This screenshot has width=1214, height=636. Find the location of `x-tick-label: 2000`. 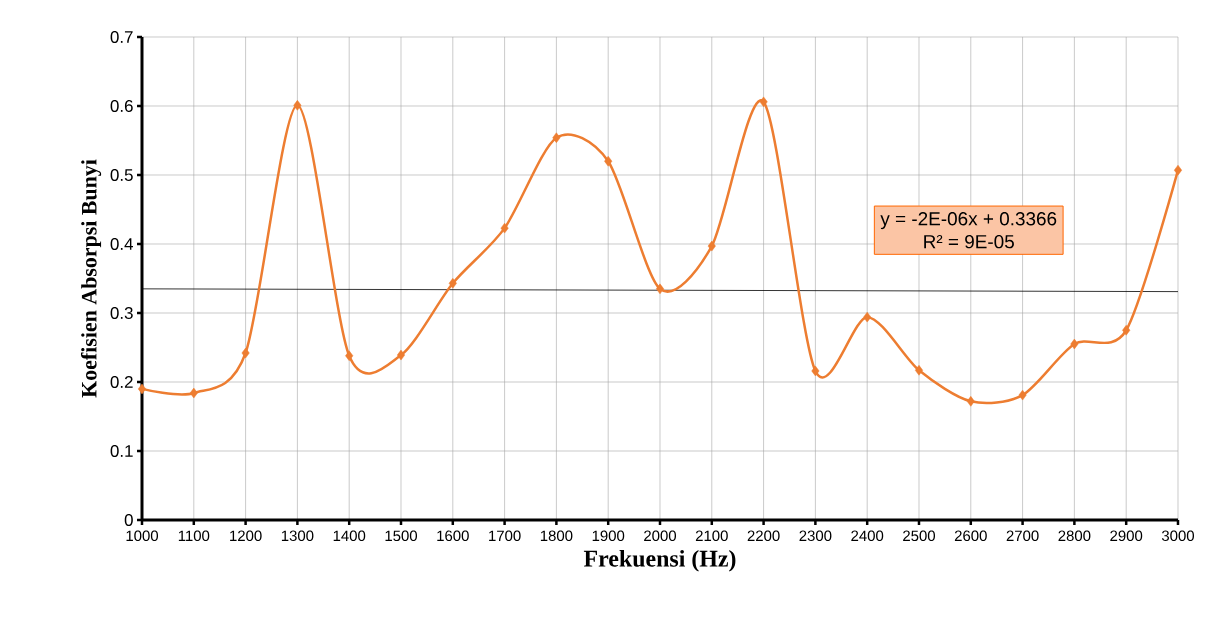

x-tick-label: 2000 is located at coordinates (660, 536).